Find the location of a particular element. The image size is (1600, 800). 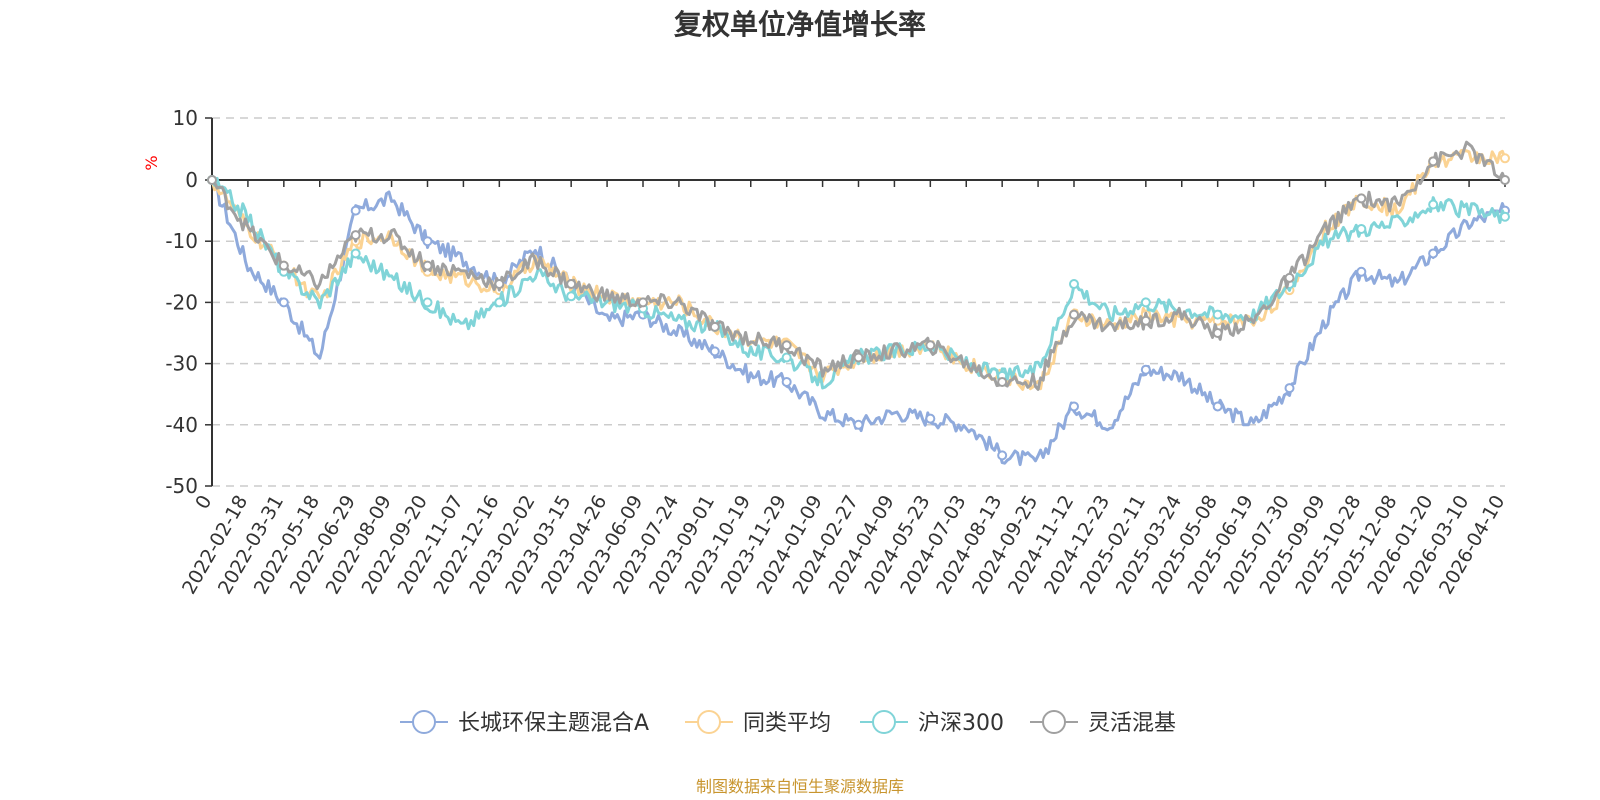

y-tick-label: -30 is located at coordinates (181, 364).